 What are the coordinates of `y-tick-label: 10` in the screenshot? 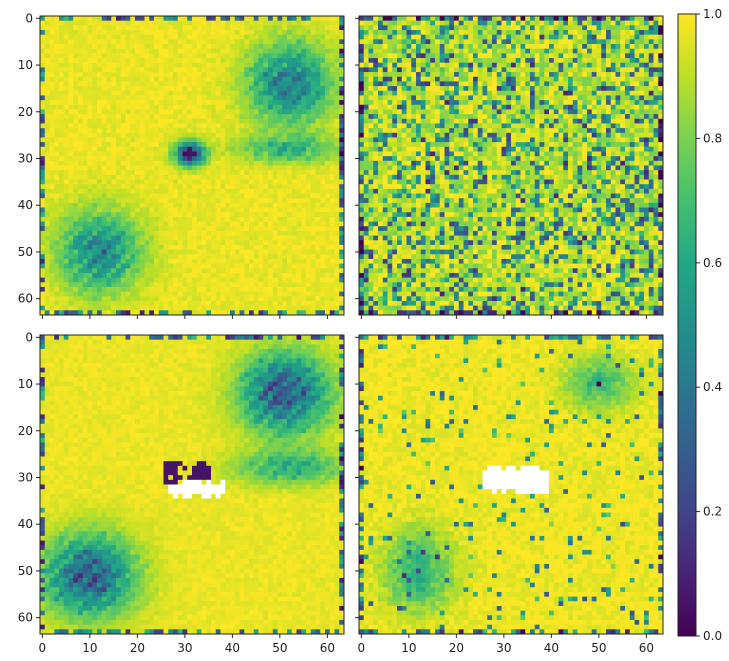 It's located at (25, 65).